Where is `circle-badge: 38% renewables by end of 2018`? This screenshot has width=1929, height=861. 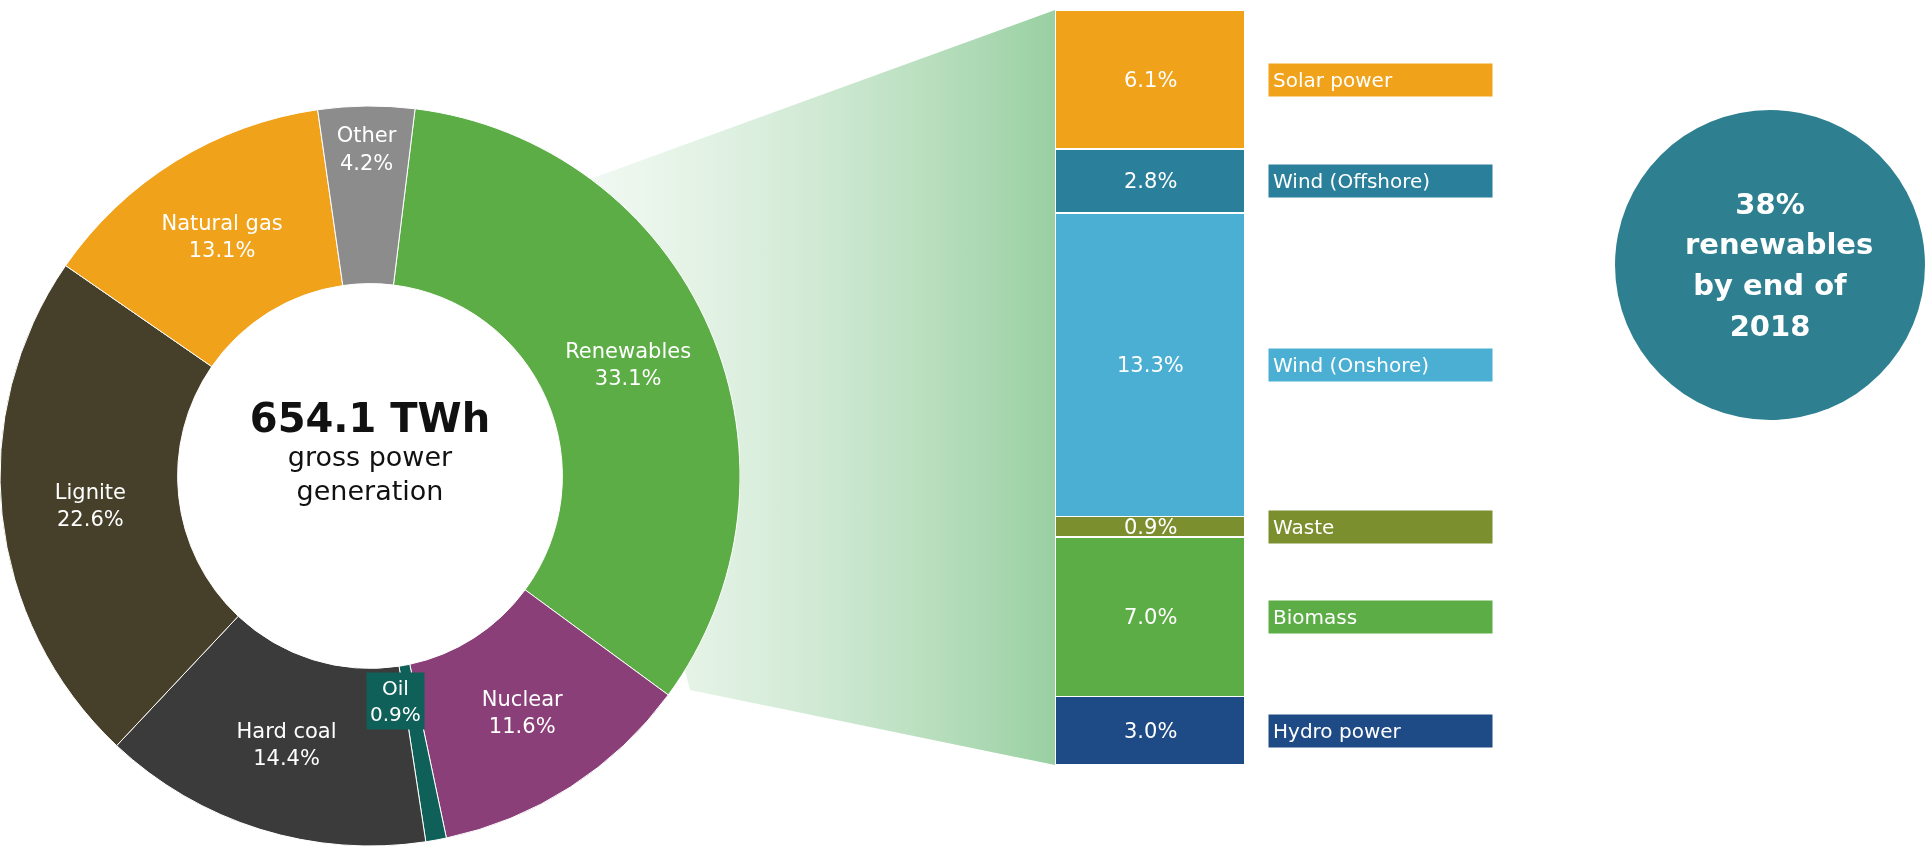
circle-badge: 38% renewables by end of 2018 is located at coordinates (1770, 265).